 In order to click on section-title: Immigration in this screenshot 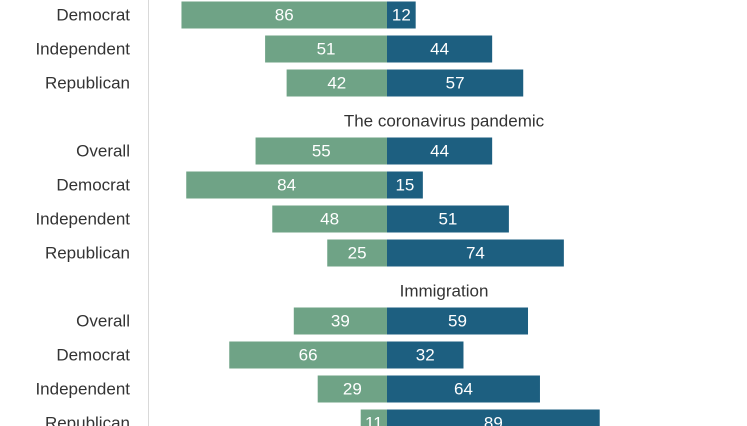, I will do `click(444, 291)`.